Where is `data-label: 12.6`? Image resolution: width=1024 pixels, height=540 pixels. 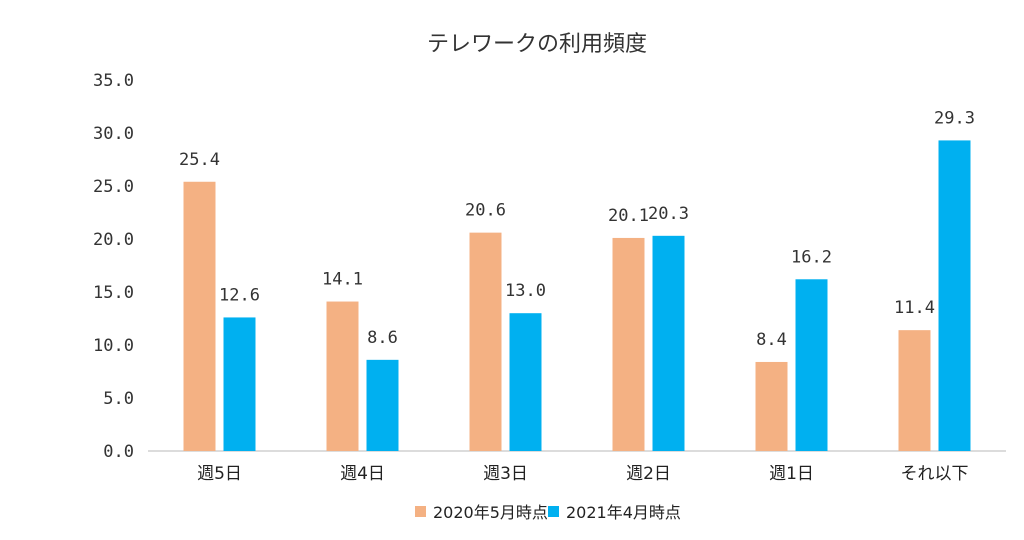
data-label: 12.6 is located at coordinates (239, 295).